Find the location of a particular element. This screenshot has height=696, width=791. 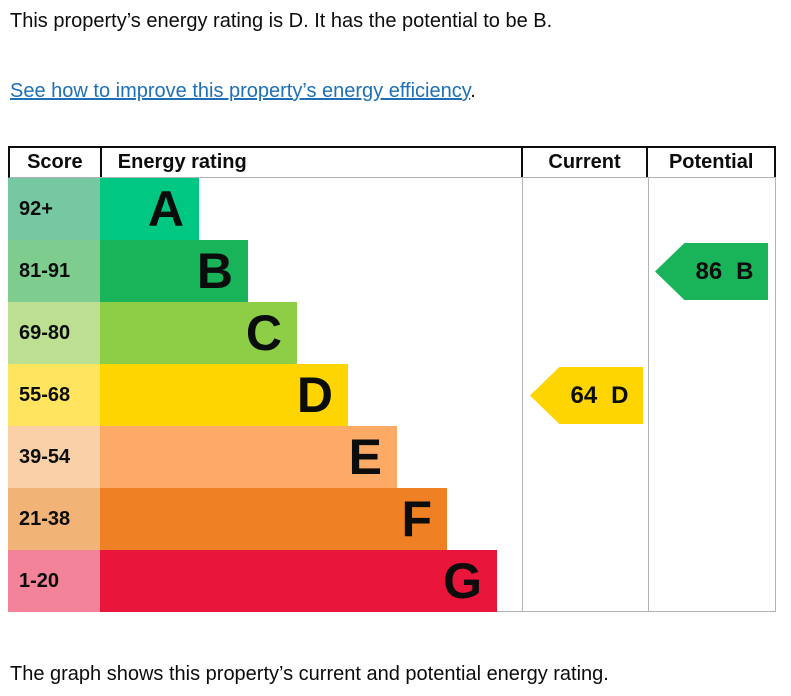

band-row-f: 21-38 F is located at coordinates (392, 519).